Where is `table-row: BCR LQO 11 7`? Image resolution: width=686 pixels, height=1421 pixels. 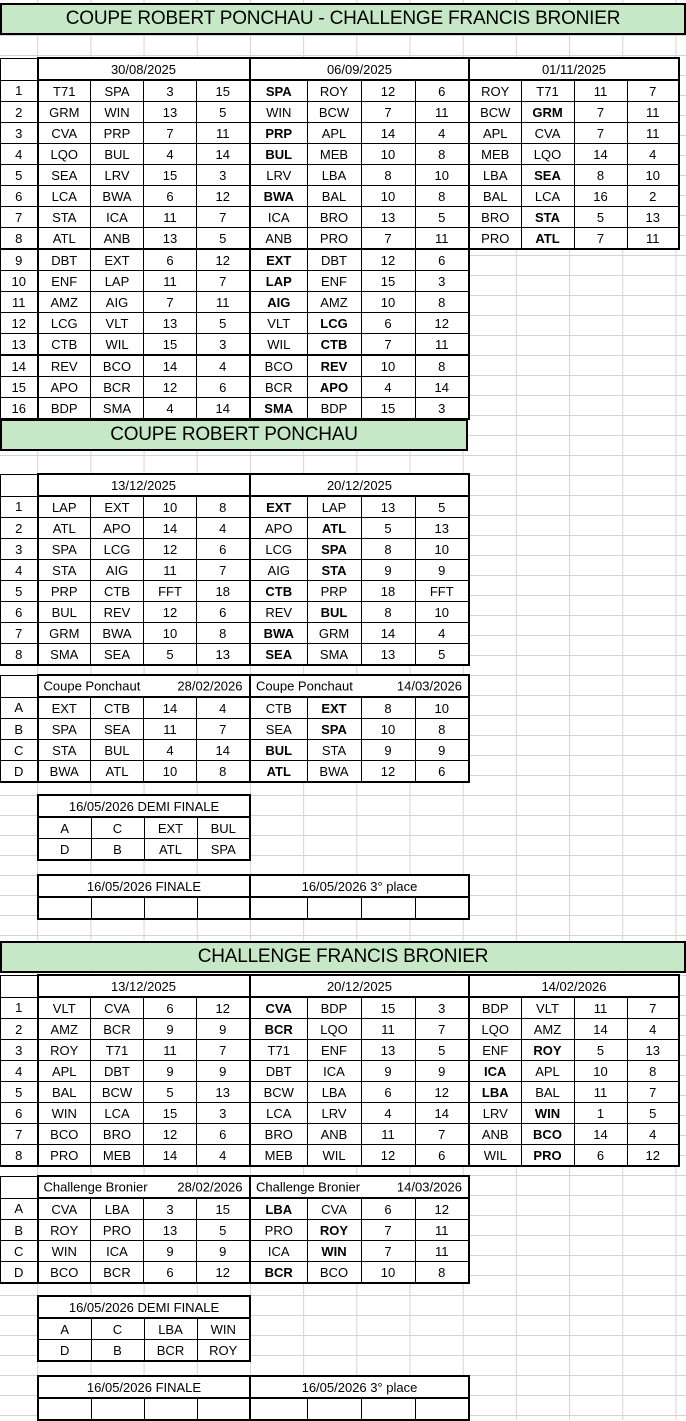
table-row: BCR LQO 11 7 is located at coordinates (359, 1029).